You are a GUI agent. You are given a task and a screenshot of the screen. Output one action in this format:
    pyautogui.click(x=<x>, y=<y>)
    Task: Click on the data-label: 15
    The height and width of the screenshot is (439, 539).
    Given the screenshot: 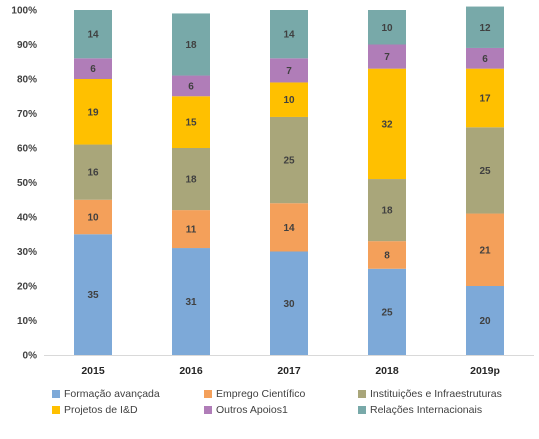 What is the action you would take?
    pyautogui.click(x=191, y=123)
    